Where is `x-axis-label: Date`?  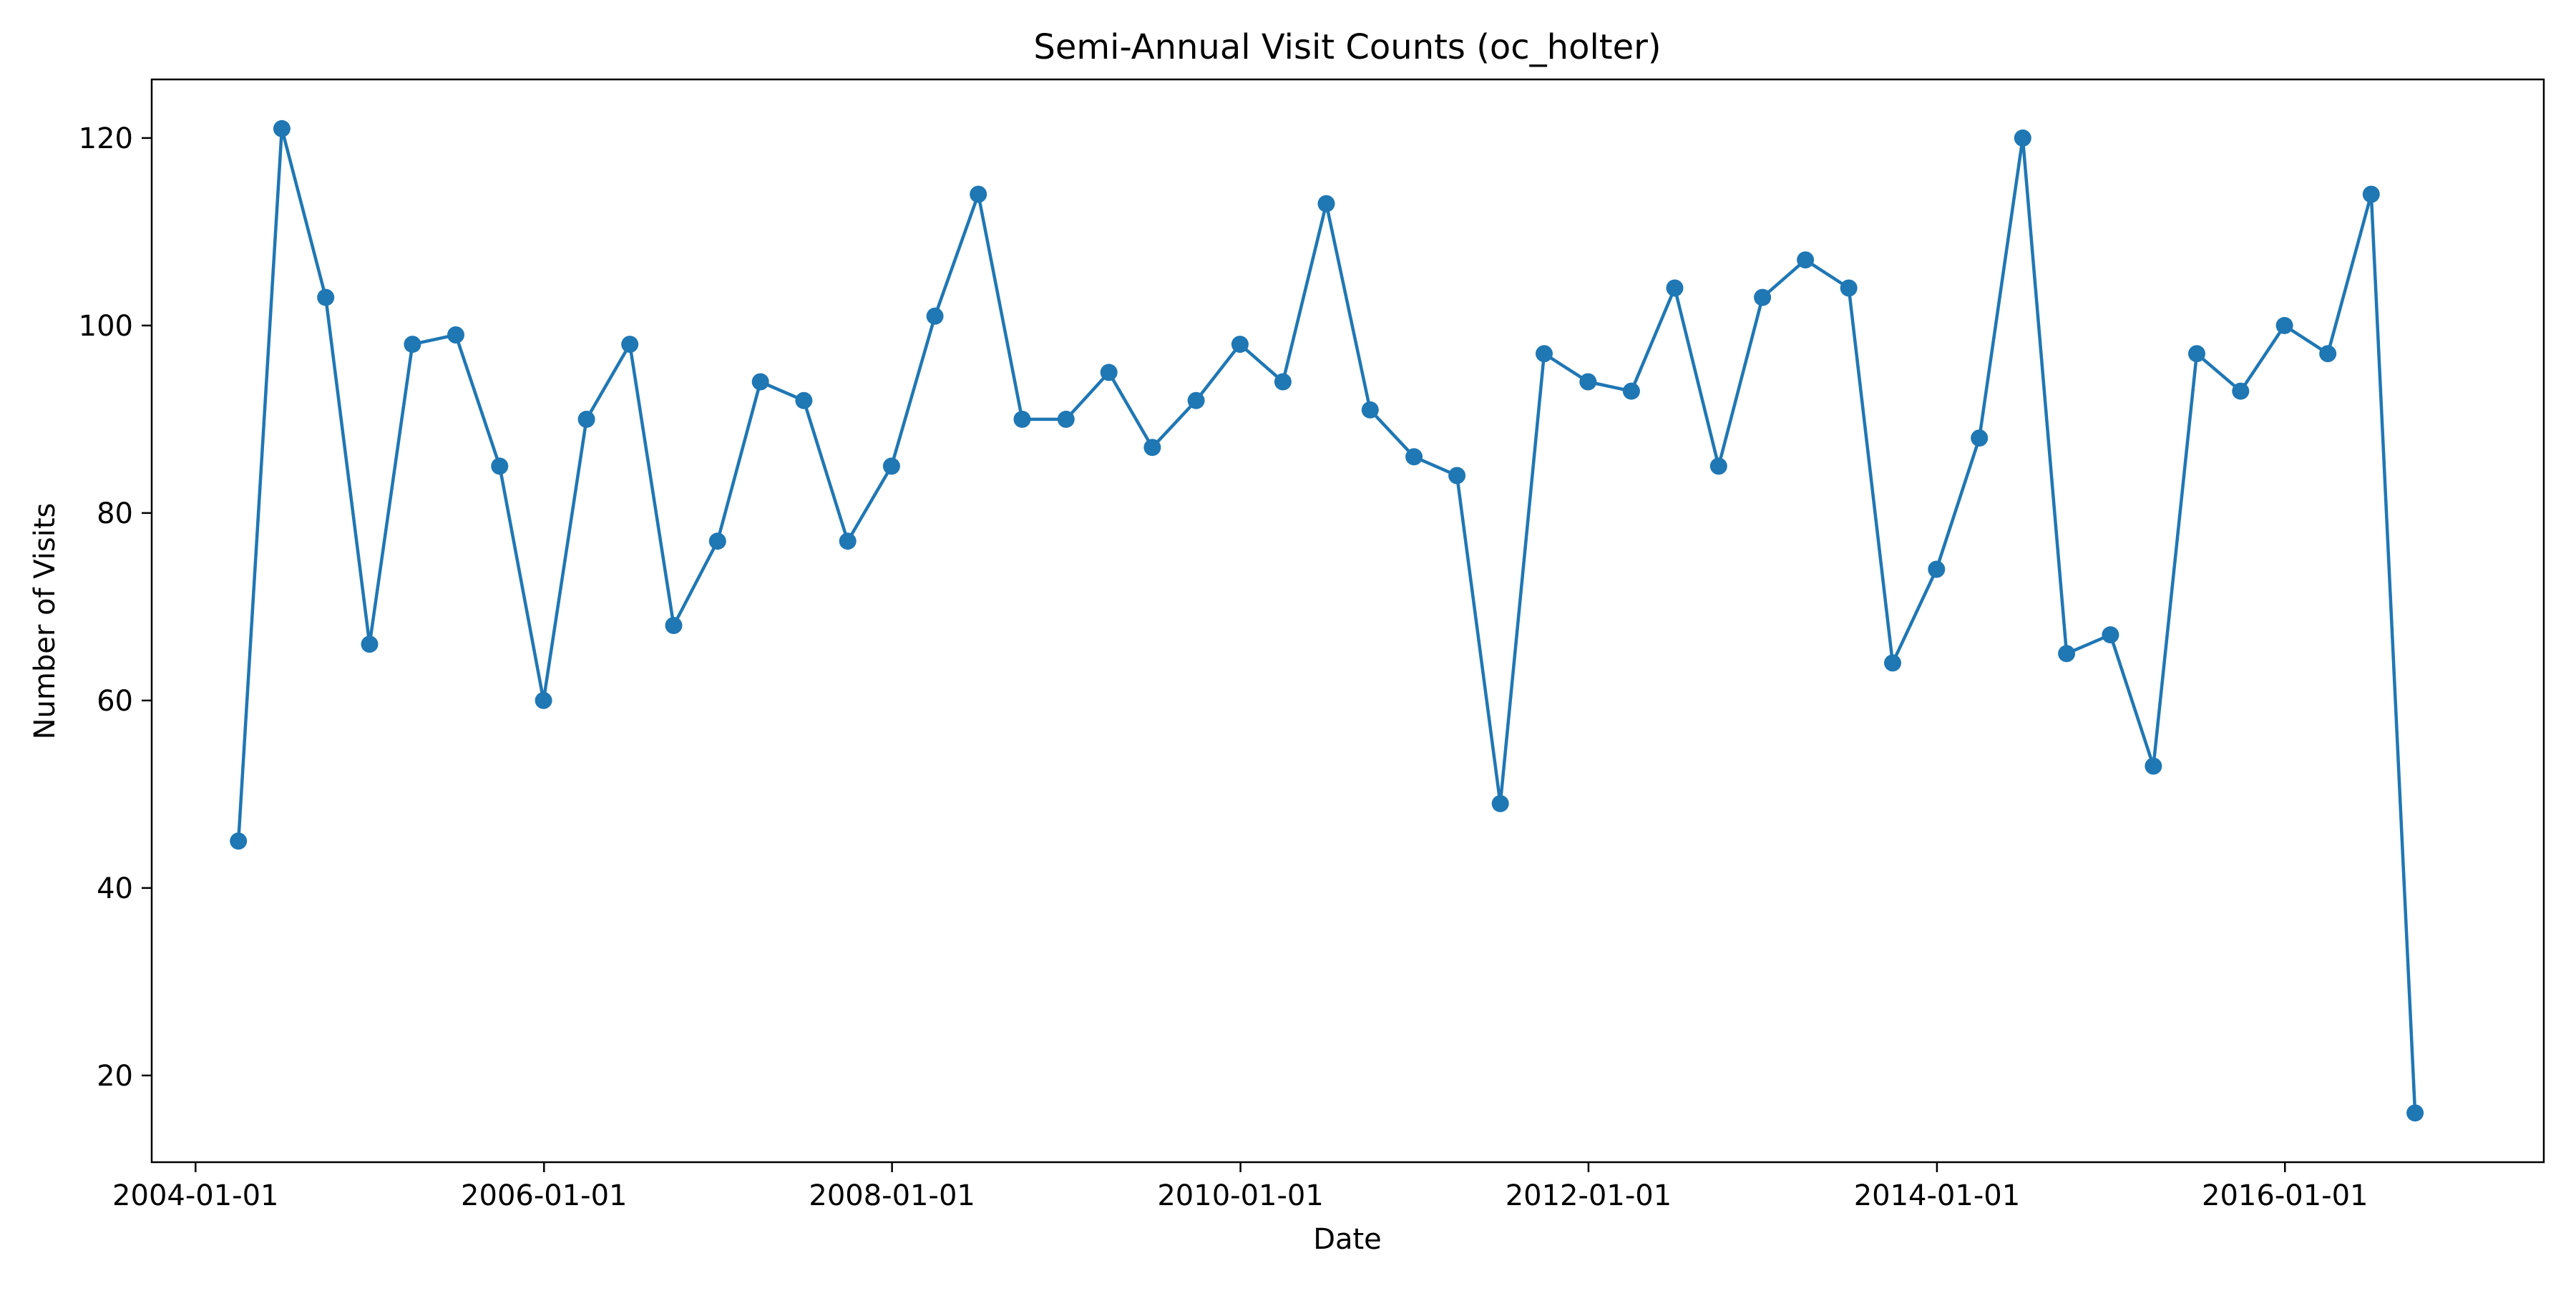
x-axis-label: Date is located at coordinates (1347, 1239).